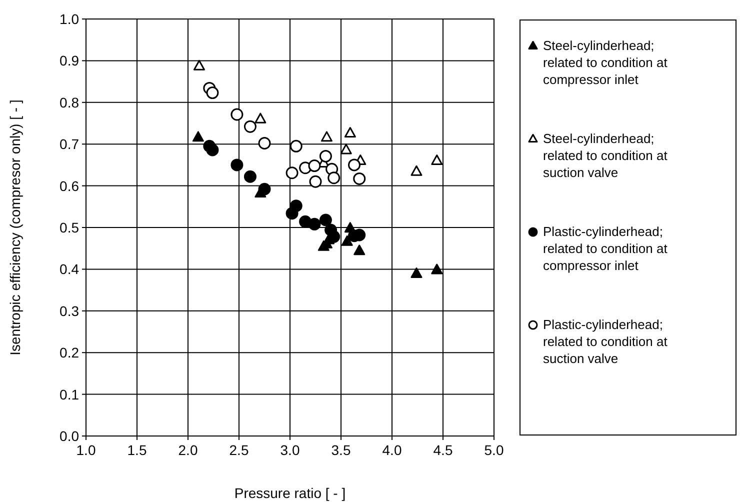 The width and height of the screenshot is (742, 502). What do you see at coordinates (70, 19) in the screenshot?
I see `y-tick-label: 1.0` at bounding box center [70, 19].